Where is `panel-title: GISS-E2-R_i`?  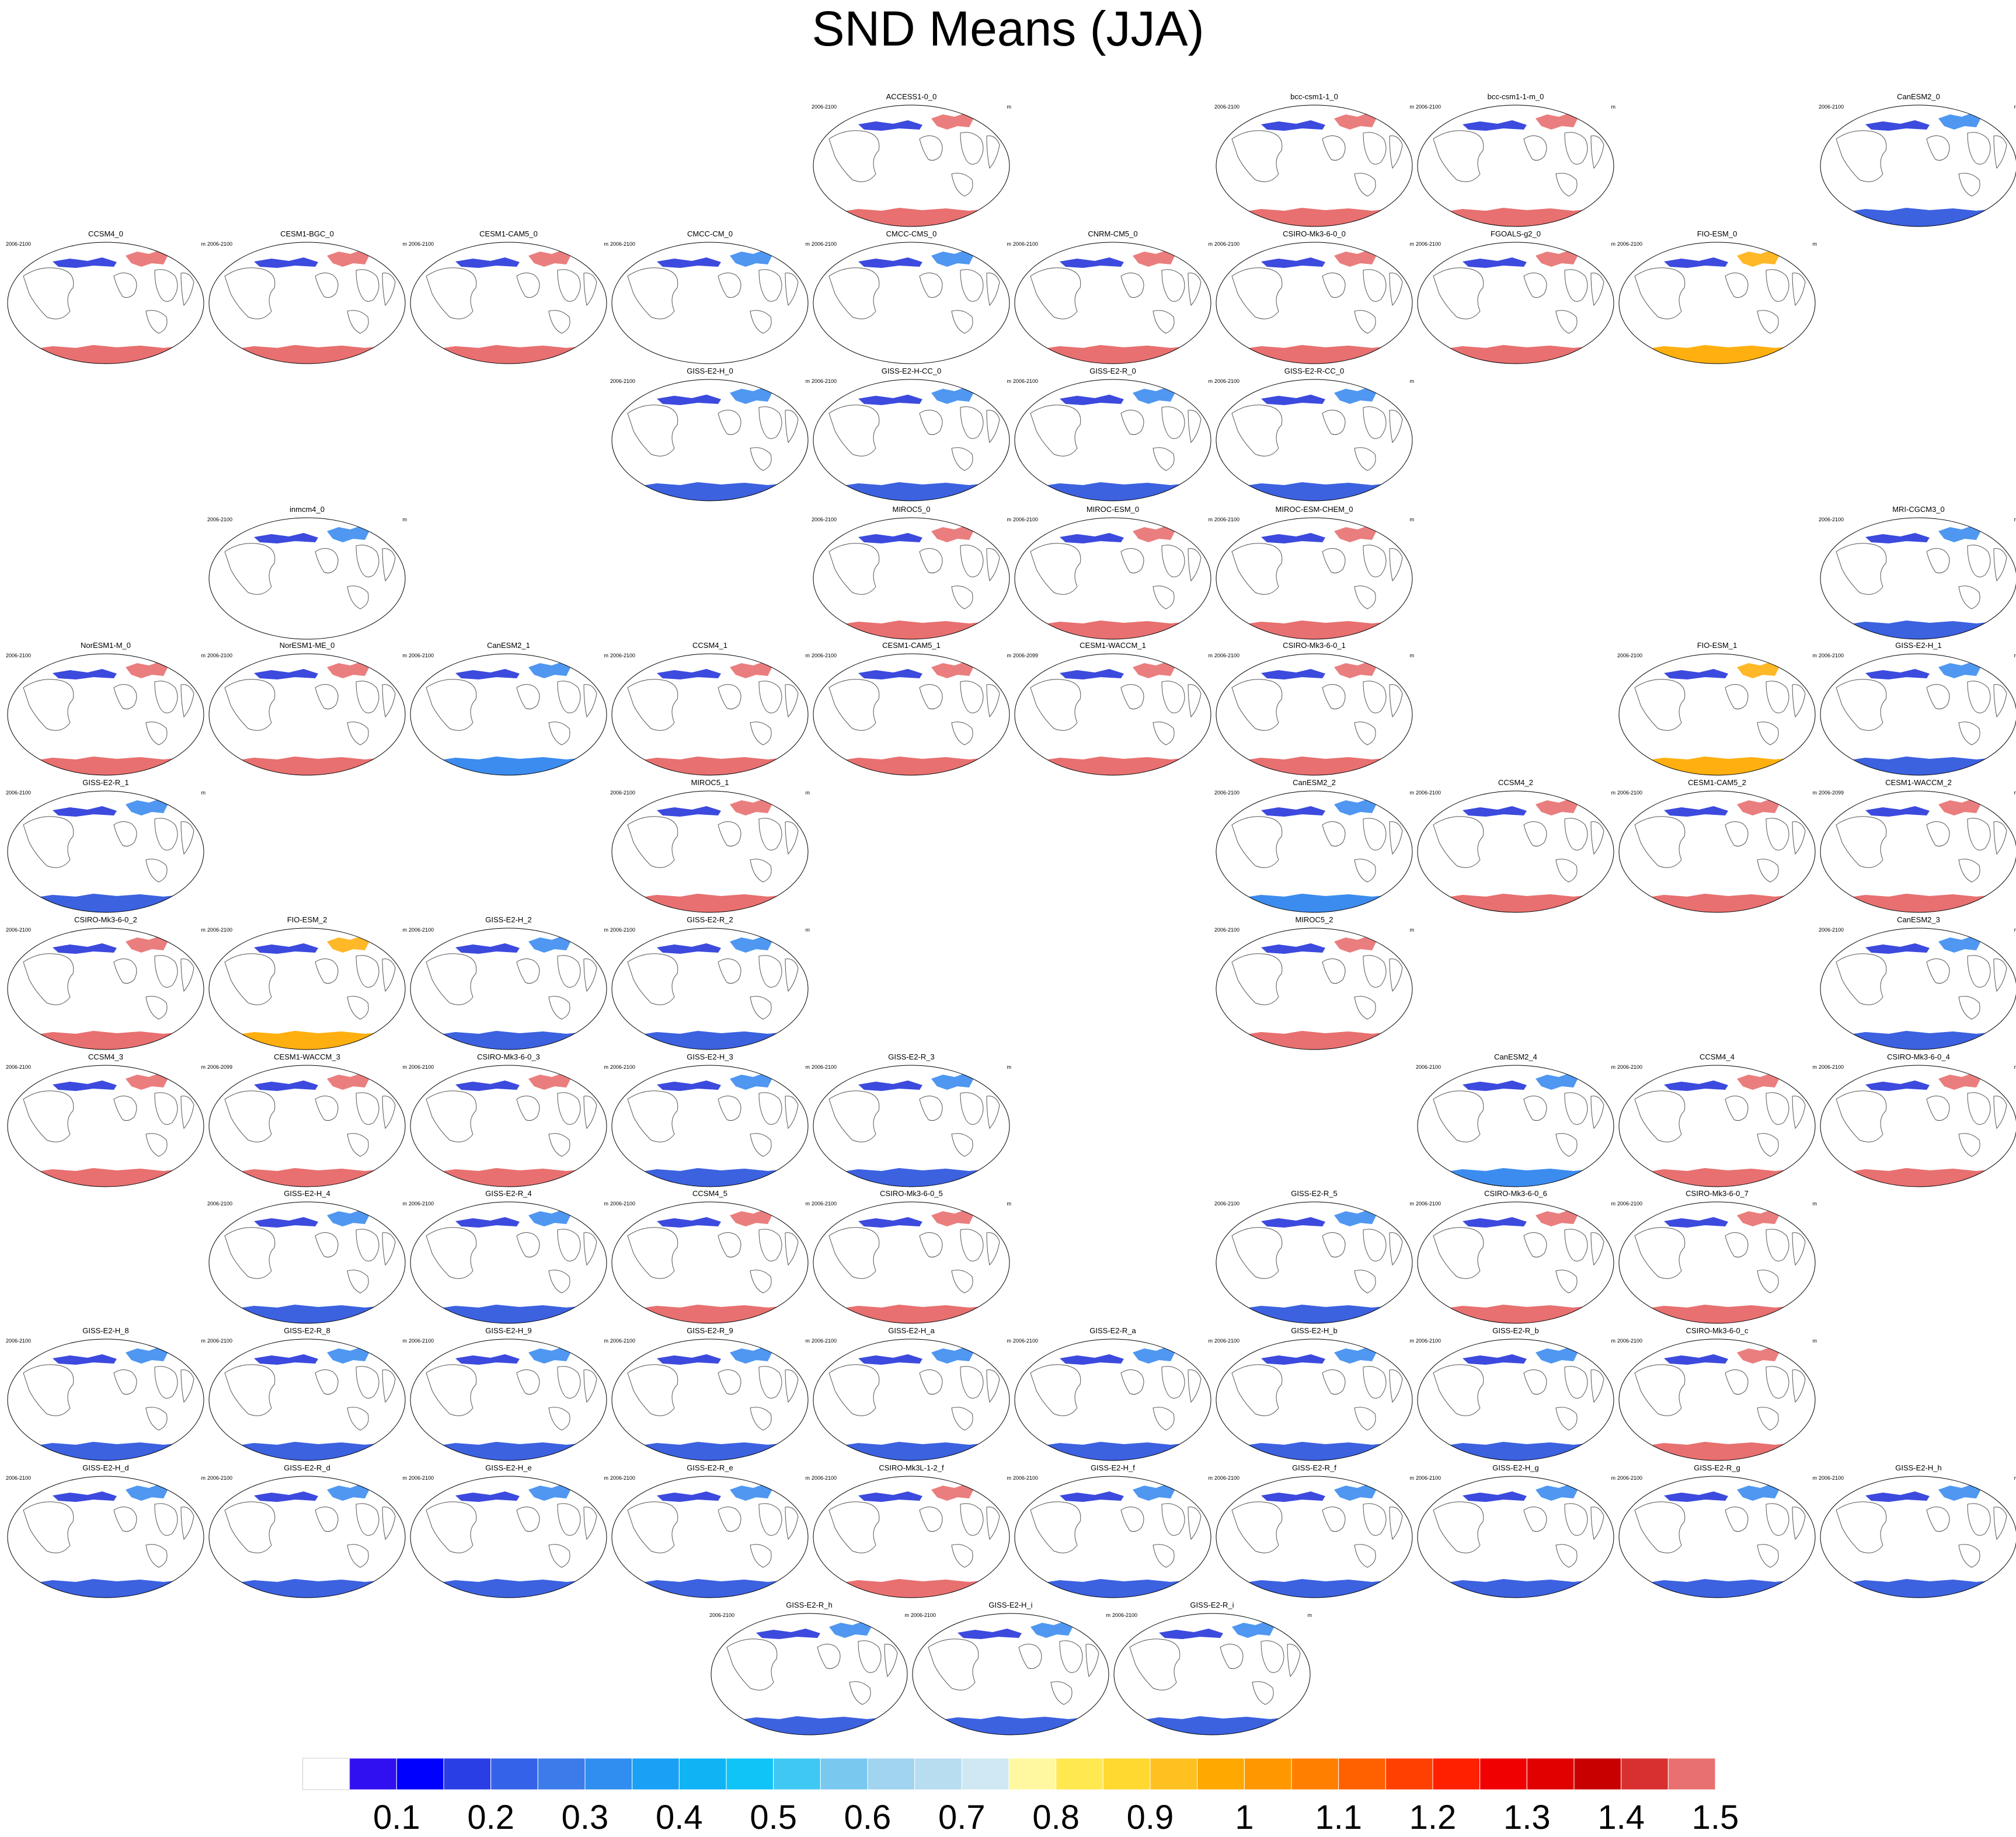
panel-title: GISS-E2-R_i is located at coordinates (1212, 1605).